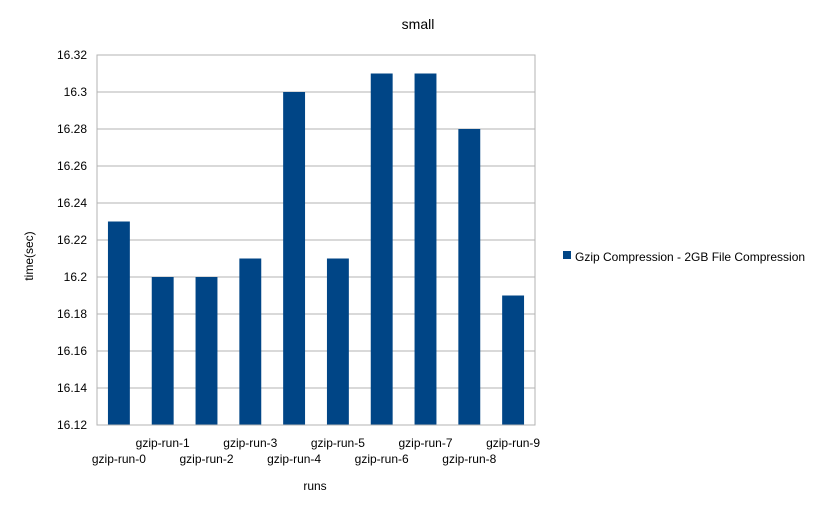 This screenshot has width=838, height=512. Describe the element at coordinates (72, 129) in the screenshot. I see `y-tick-label: 16.28` at that location.